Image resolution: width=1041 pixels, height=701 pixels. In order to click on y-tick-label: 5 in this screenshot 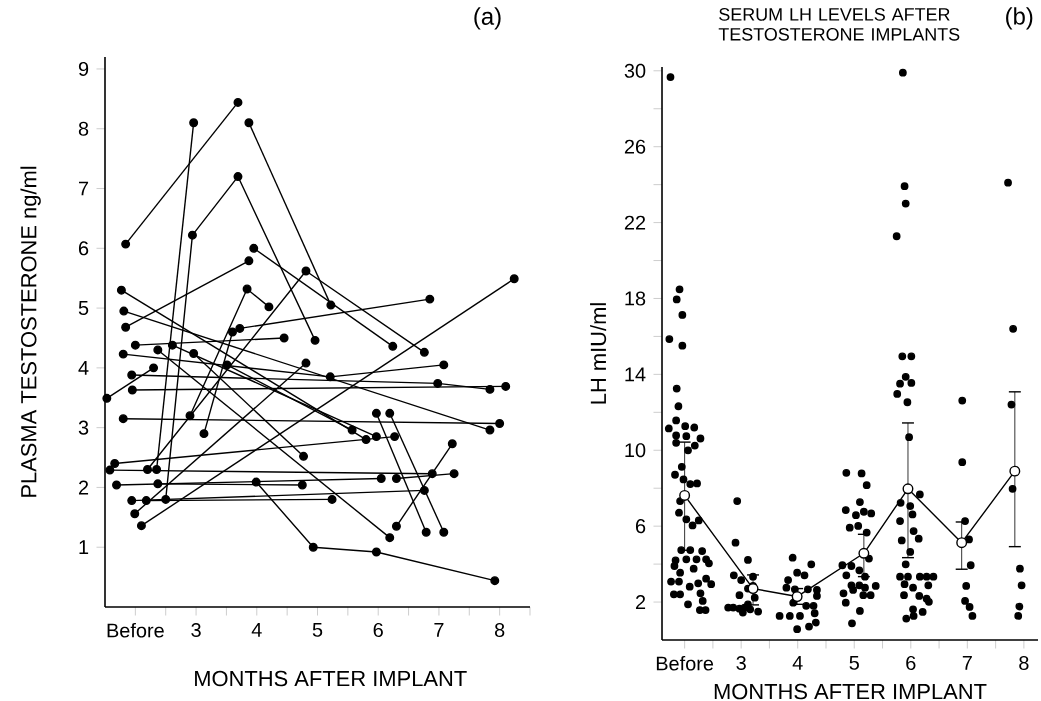, I will do `click(83, 308)`.